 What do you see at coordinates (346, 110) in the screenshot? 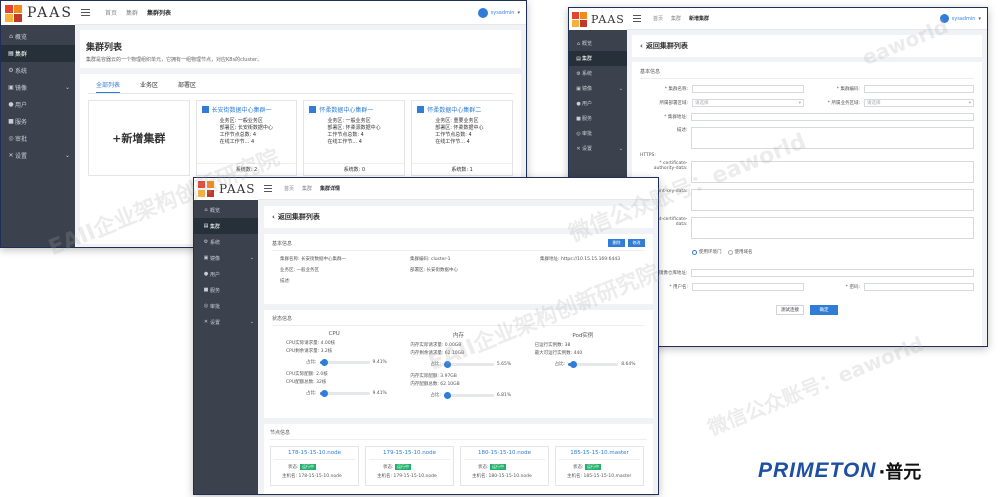
I see `cluster-name: 怀柔数据中心集群一` at bounding box center [346, 110].